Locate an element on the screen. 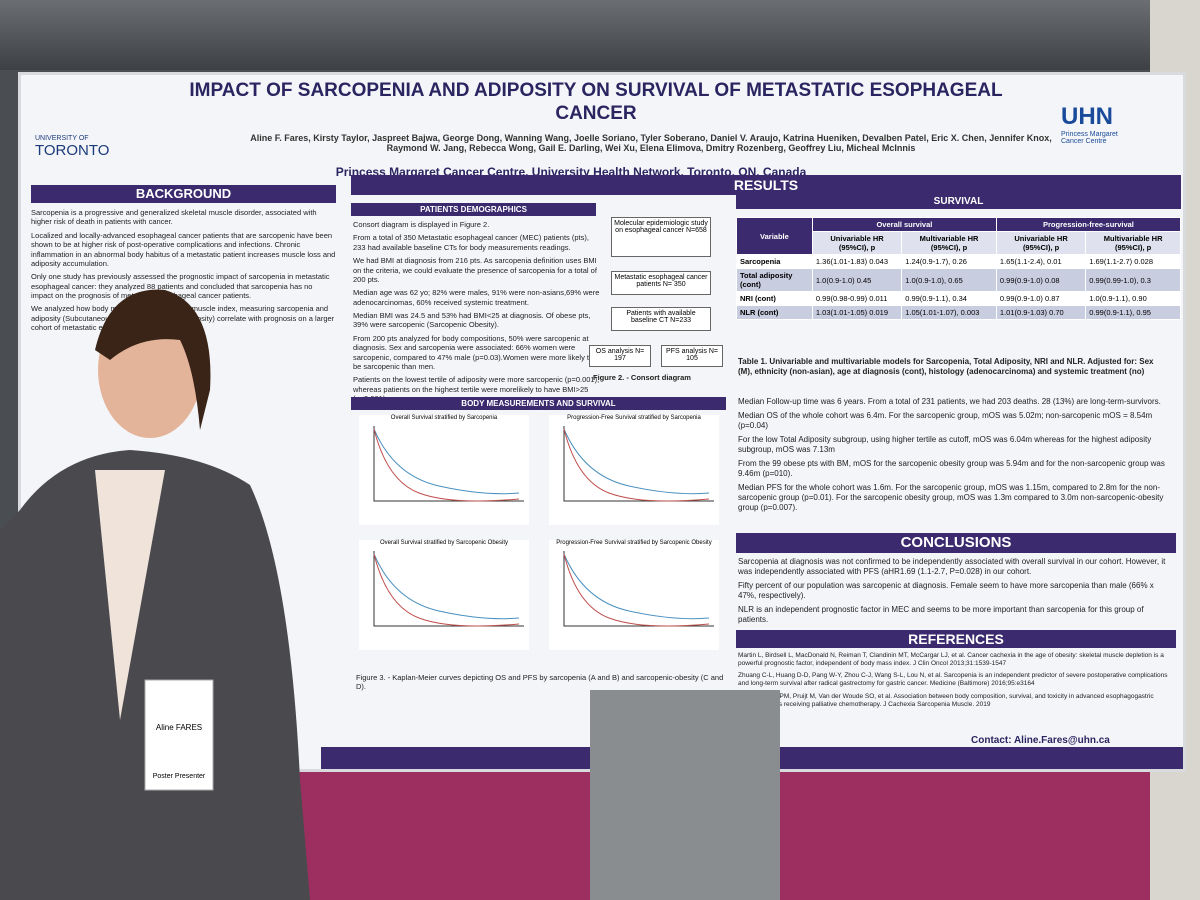 This screenshot has height=900, width=1200. logo-text: TORONTO is located at coordinates (72, 150).